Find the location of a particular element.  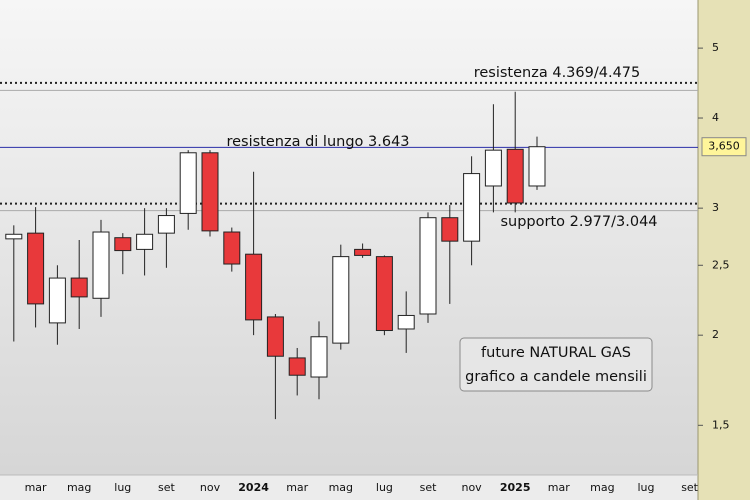

y-tick-label: 4 is located at coordinates (715, 117).